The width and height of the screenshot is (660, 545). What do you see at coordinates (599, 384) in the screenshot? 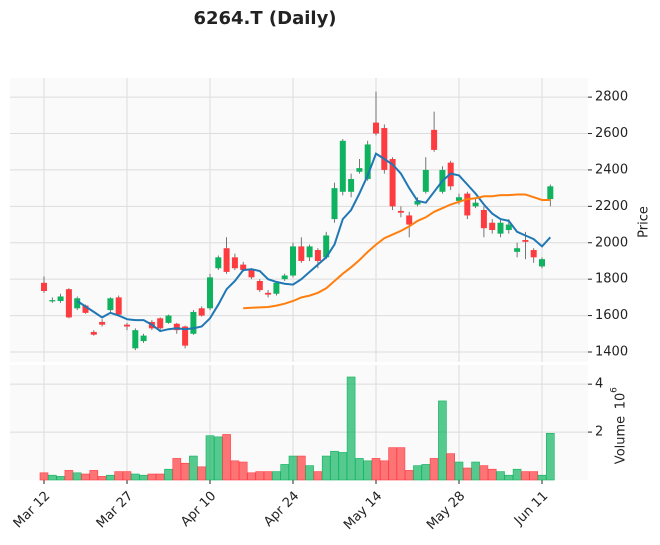
I see `y-tick-label: 4` at bounding box center [599, 384].